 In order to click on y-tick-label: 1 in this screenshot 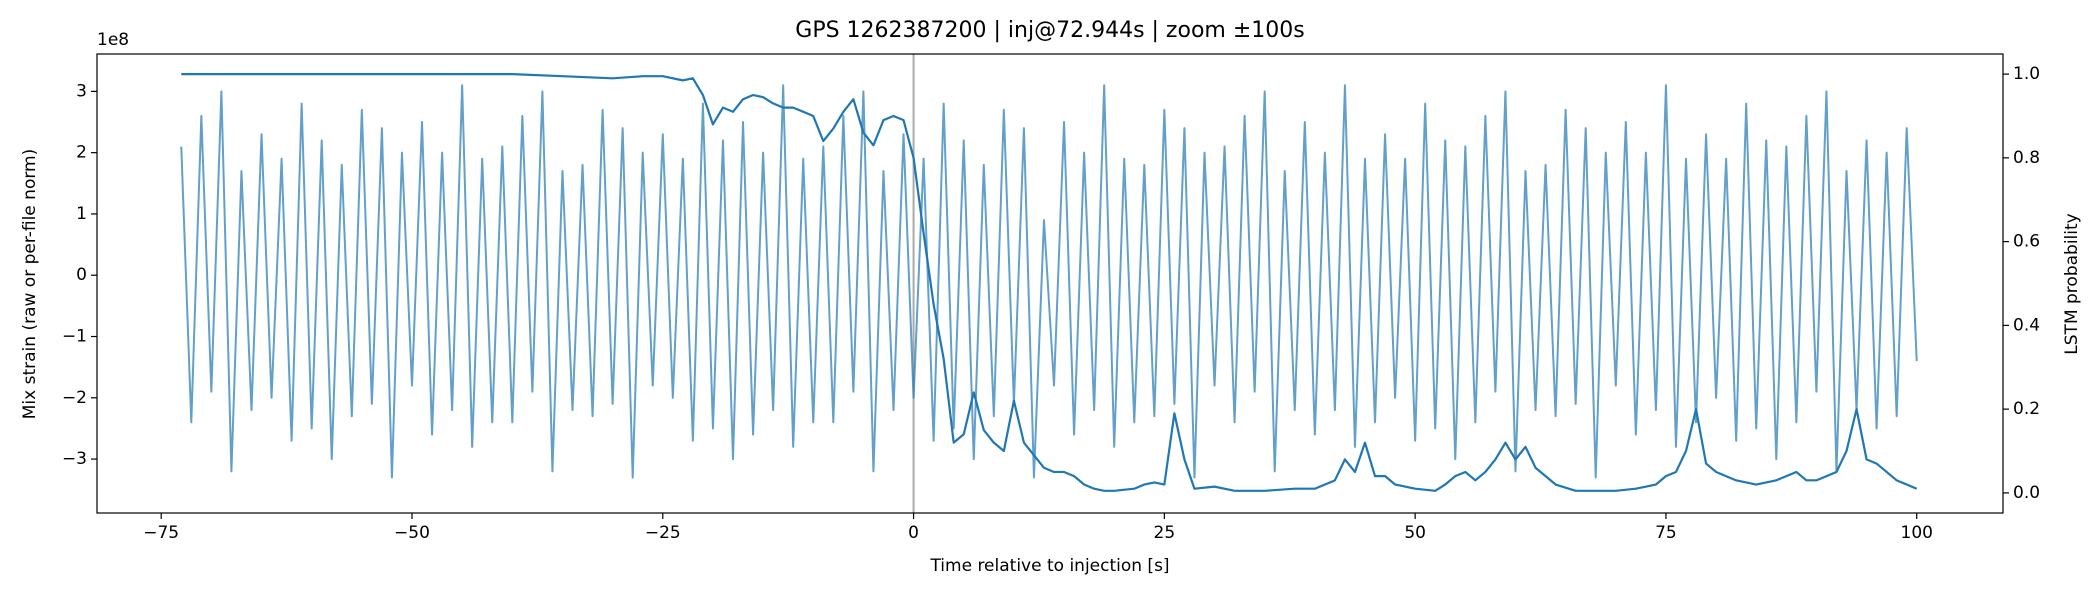, I will do `click(81, 214)`.